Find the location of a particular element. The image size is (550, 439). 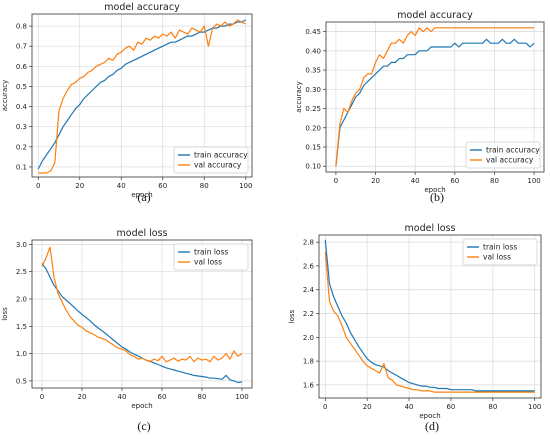

y-tick-label: 2.2 is located at coordinates (308, 314).